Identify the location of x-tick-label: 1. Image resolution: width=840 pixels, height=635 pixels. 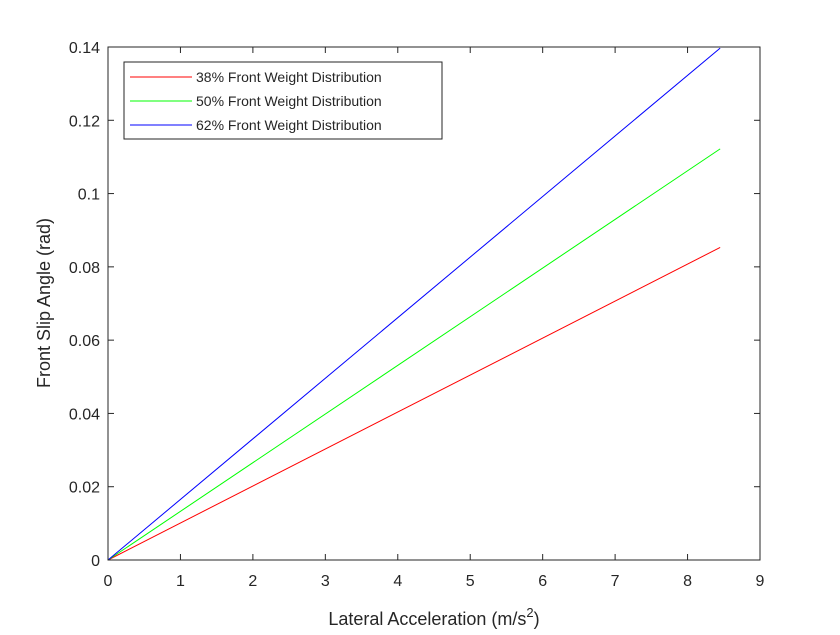
(180, 581).